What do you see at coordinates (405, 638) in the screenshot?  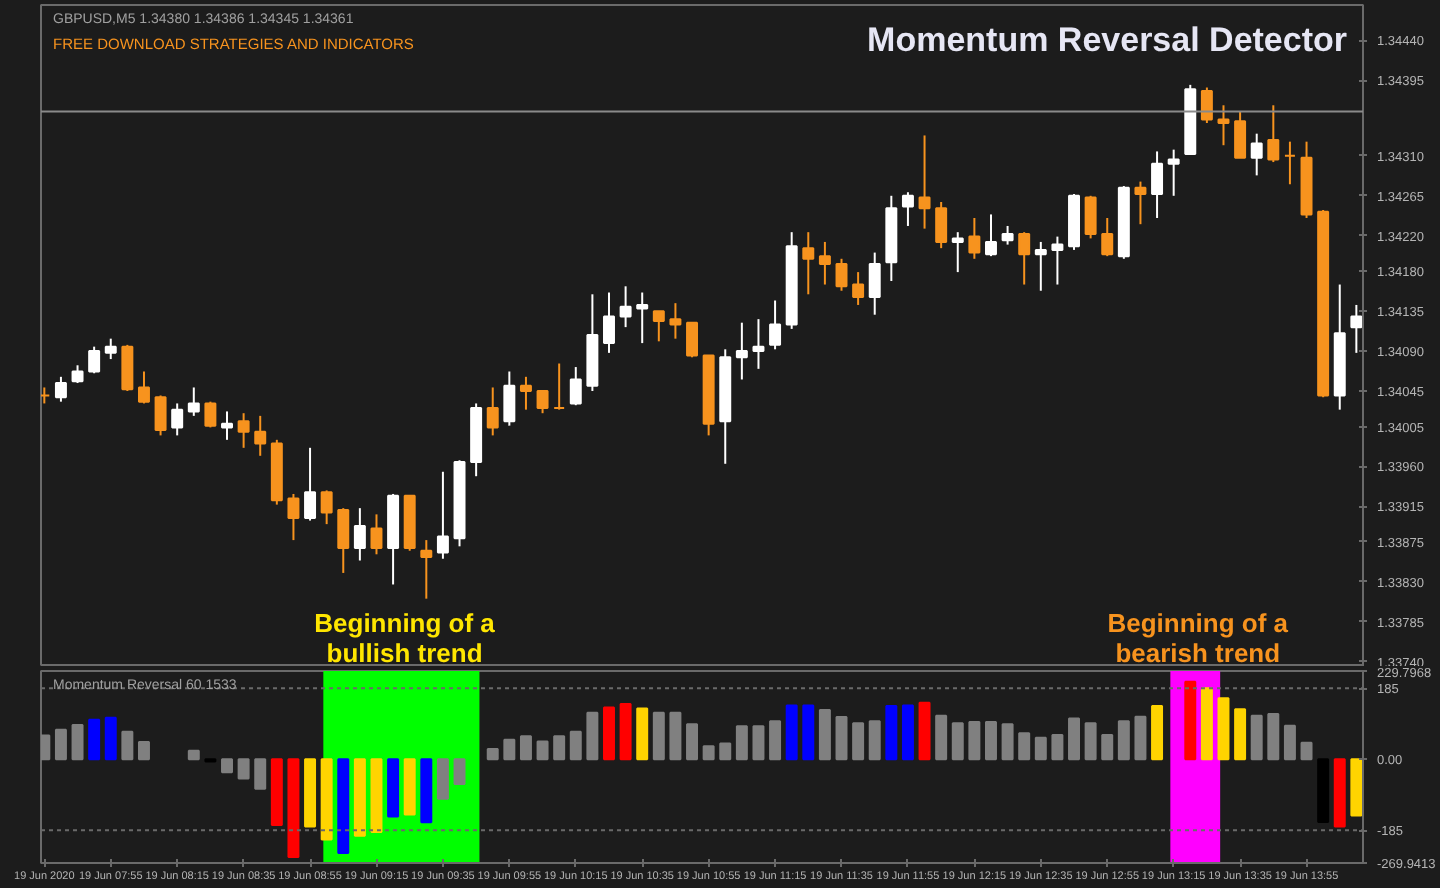 I see `annotation: Beginning of a bullish trend` at bounding box center [405, 638].